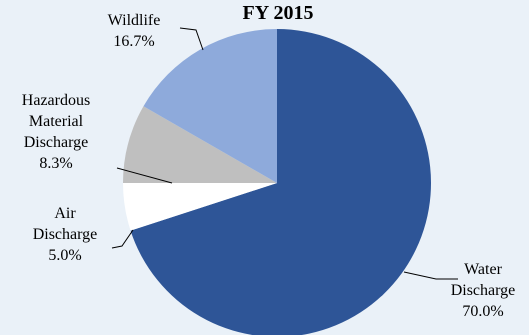 This screenshot has height=335, width=529. Describe the element at coordinates (199, 144) in the screenshot. I see `pie-slice-hazardous-material-discharge` at that location.